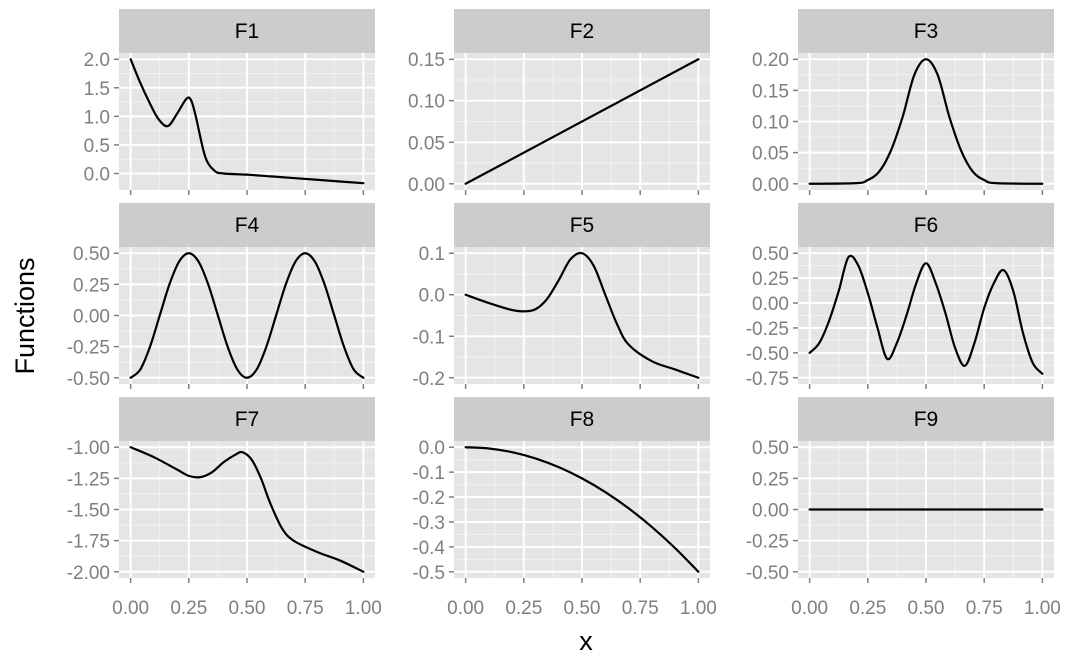 This screenshot has width=1070, height=655. Describe the element at coordinates (432, 254) in the screenshot. I see `y-tick-label: 0.1` at that location.